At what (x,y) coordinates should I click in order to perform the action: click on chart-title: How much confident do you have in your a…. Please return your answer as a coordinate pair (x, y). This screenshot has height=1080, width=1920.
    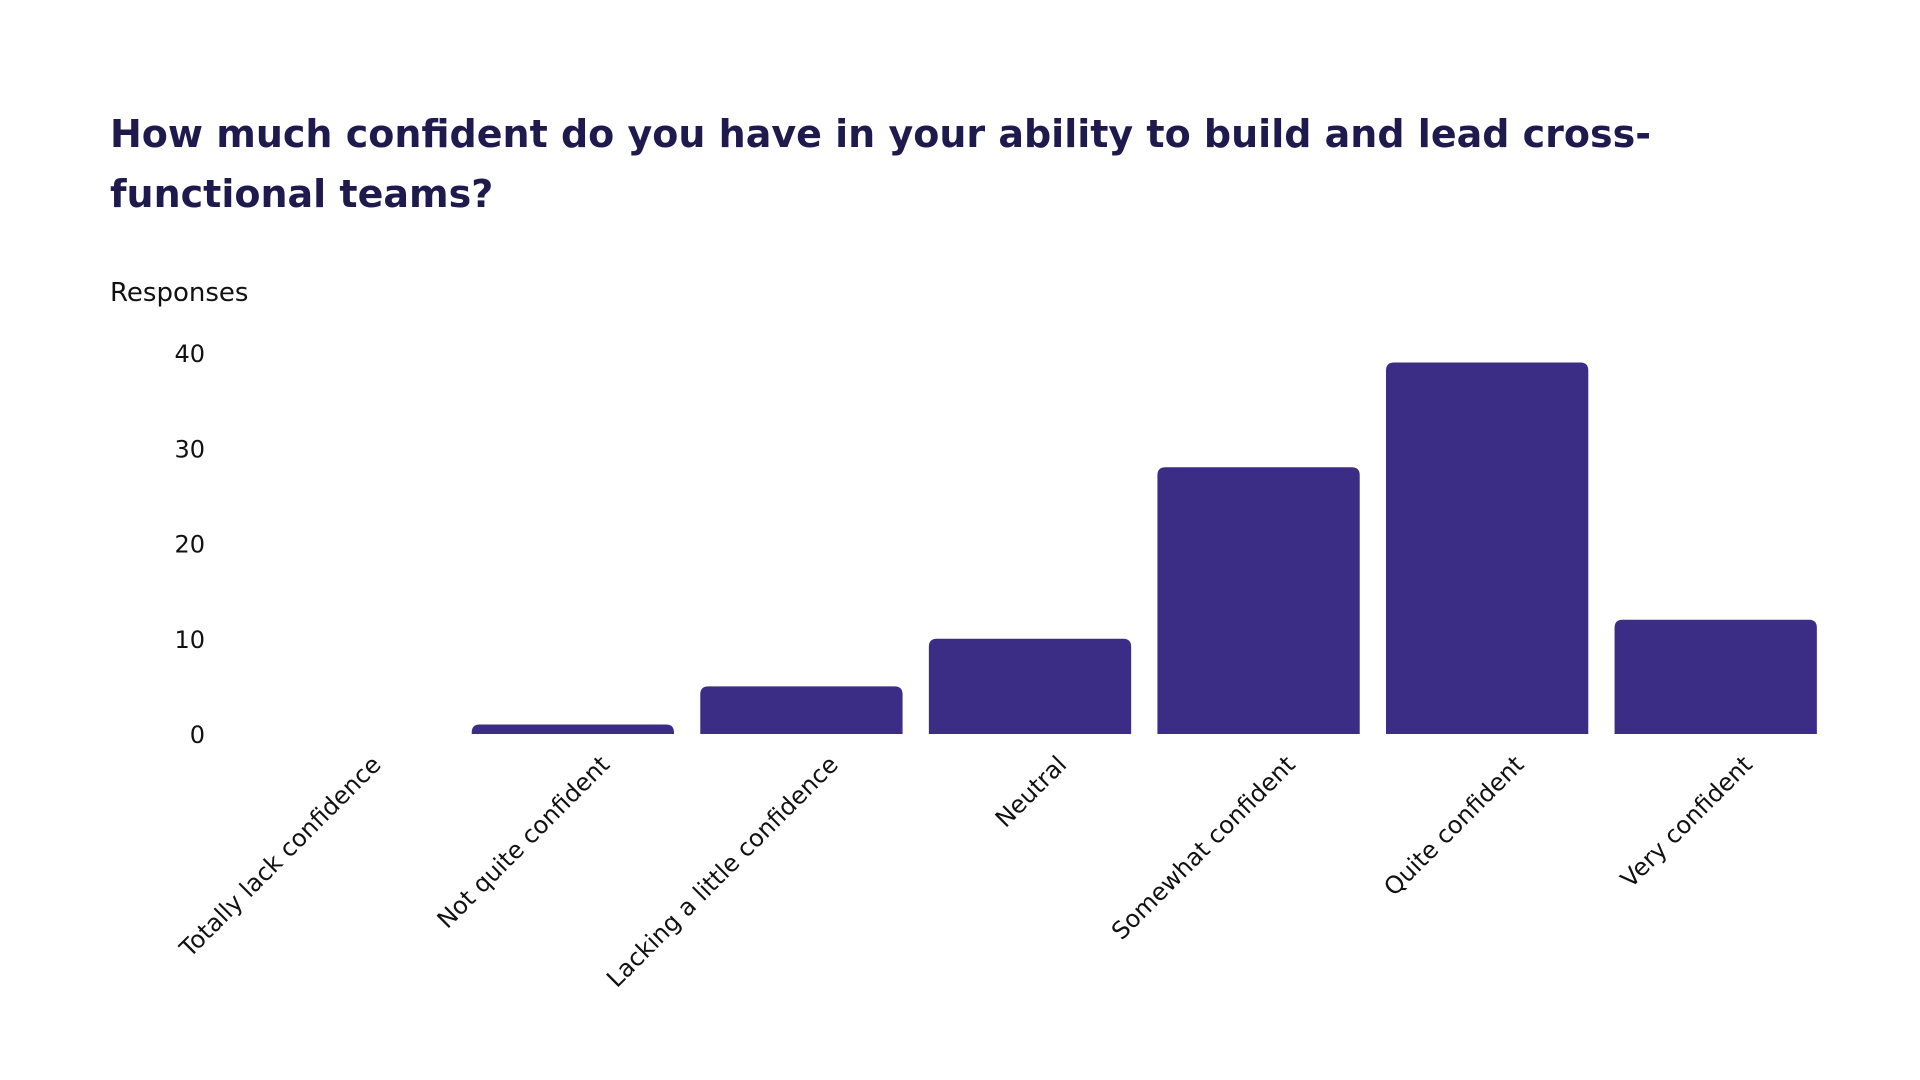
    Looking at the image, I should click on (881, 164).